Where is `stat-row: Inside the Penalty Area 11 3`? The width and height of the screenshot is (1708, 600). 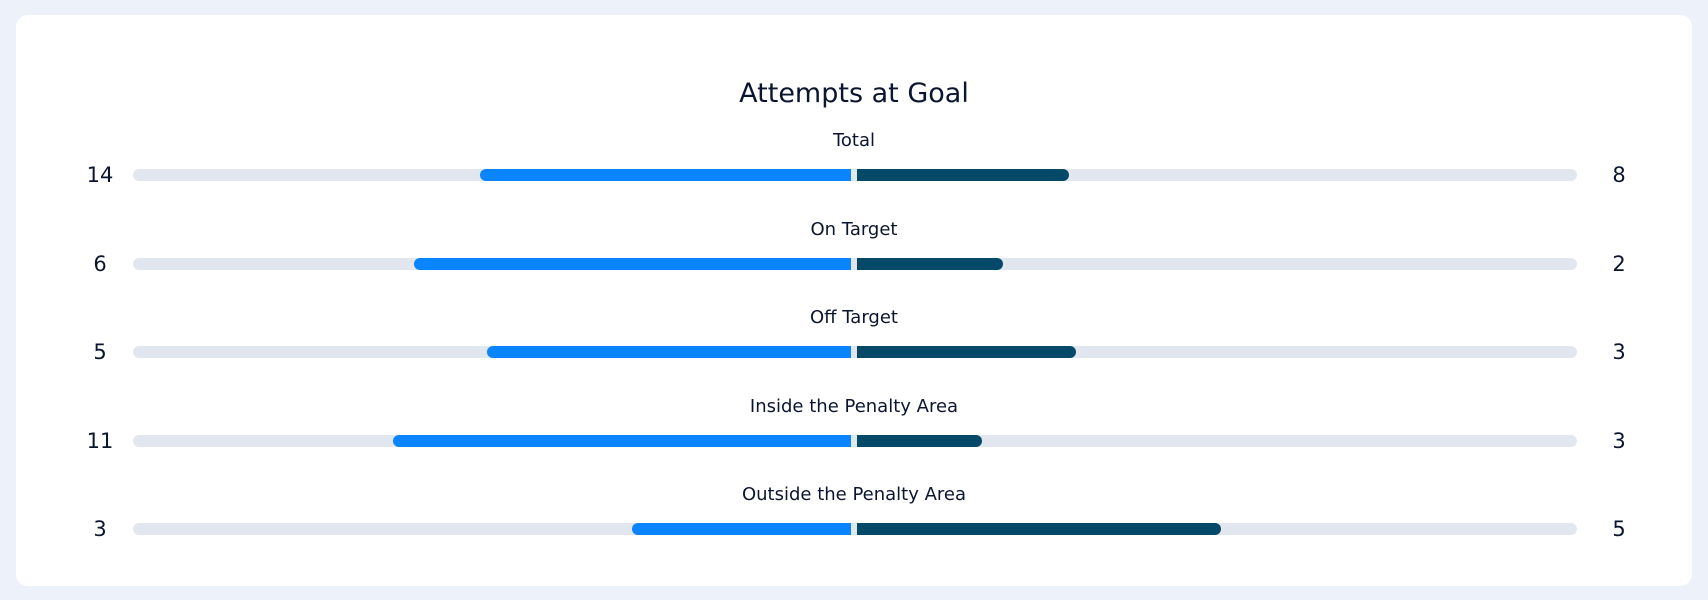
stat-row: Inside the Penalty Area 11 3 is located at coordinates (854, 425).